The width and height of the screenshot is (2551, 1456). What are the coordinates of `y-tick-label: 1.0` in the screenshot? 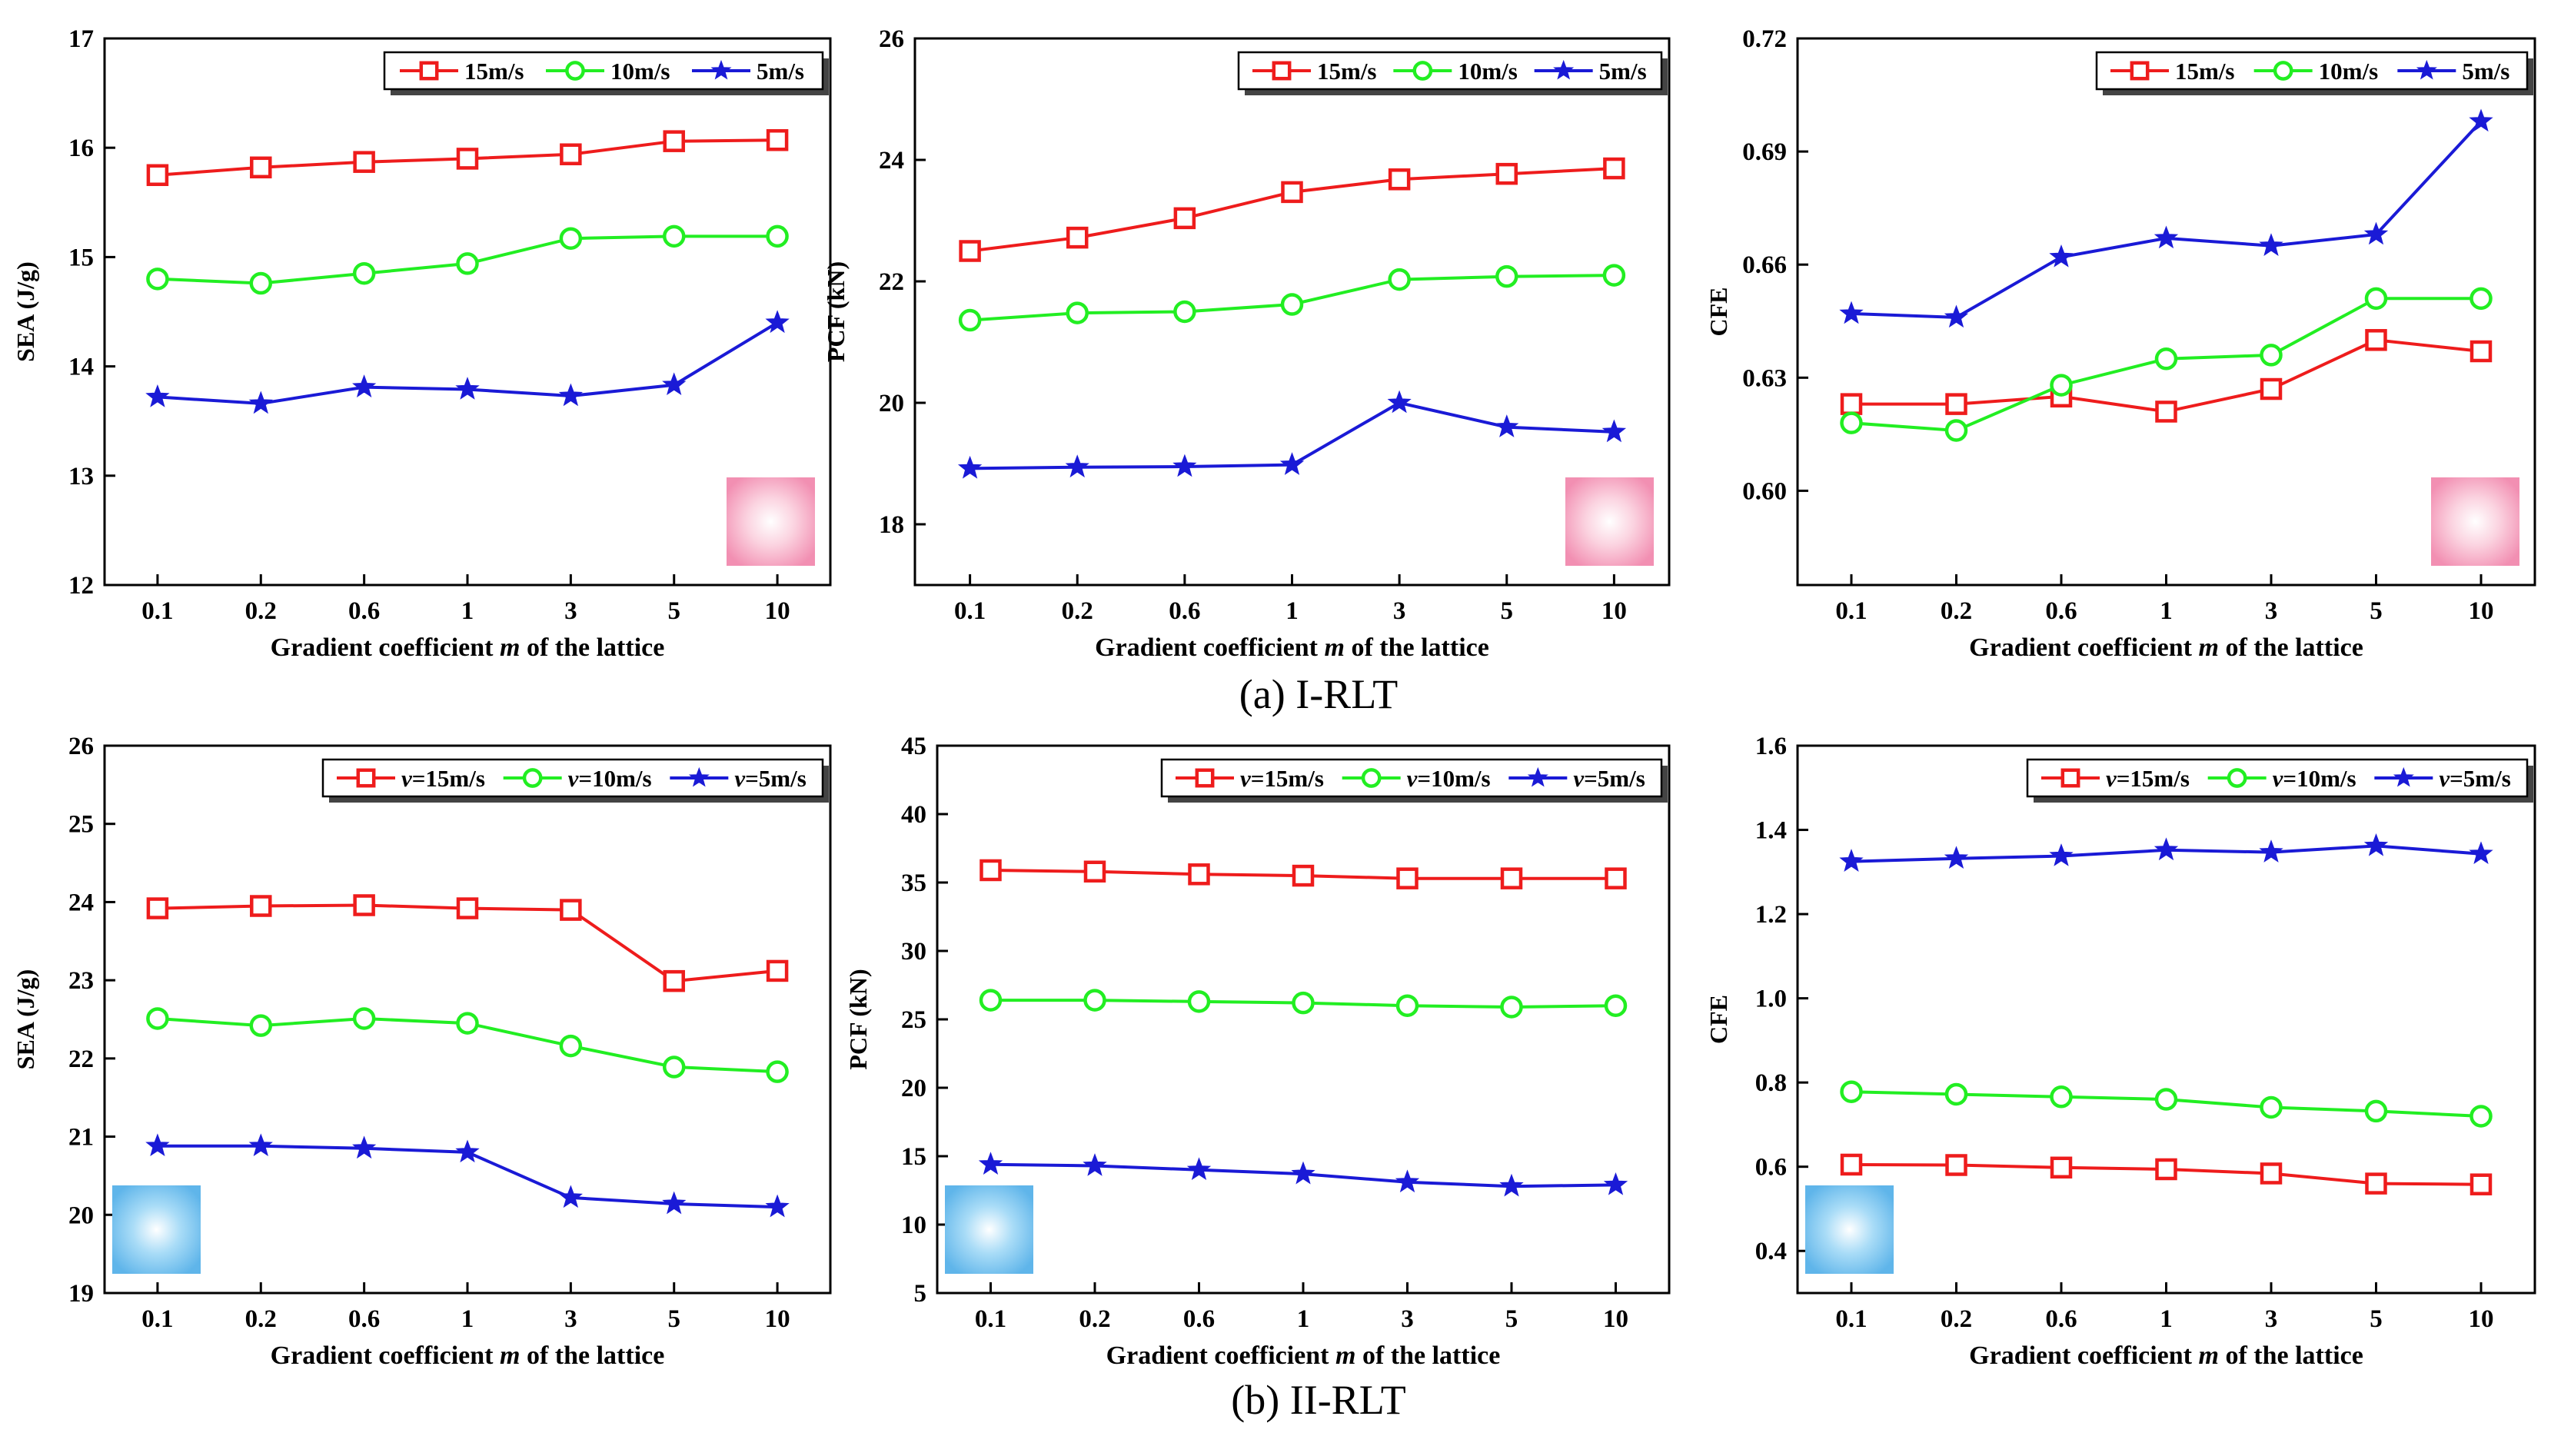 It's located at (1771, 999).